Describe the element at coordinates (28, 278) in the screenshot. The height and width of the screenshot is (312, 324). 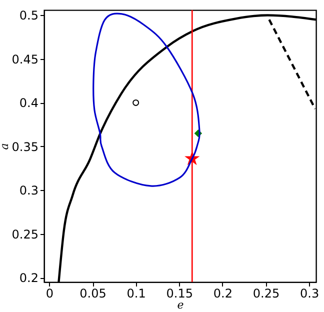
I see `y-tick-label: 0.2` at that location.